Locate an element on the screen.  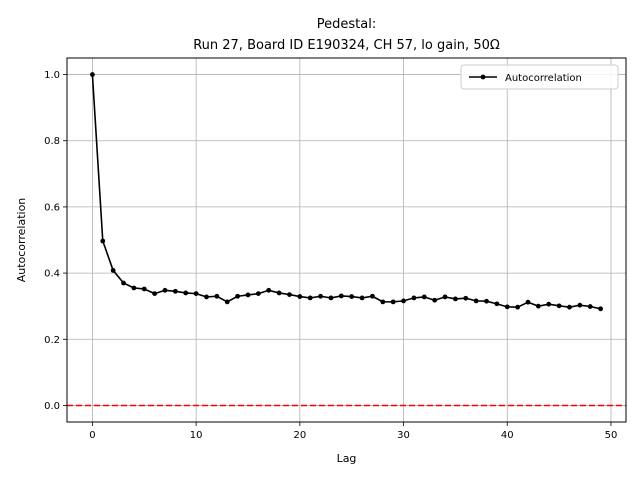
x-axis-label: Lag is located at coordinates (347, 458).